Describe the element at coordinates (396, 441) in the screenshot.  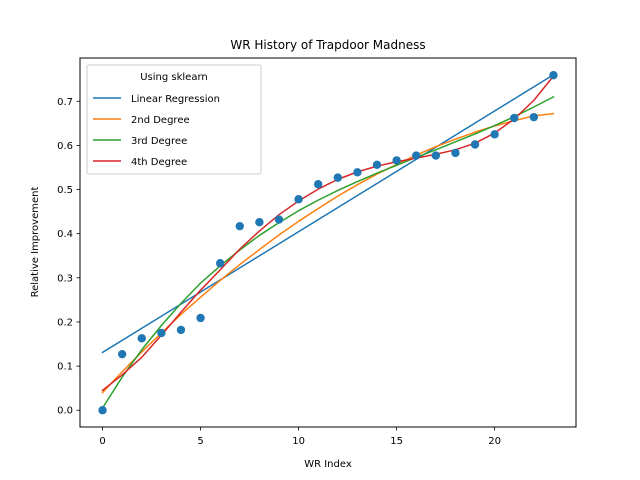
I see `x-tick-label: 15` at that location.